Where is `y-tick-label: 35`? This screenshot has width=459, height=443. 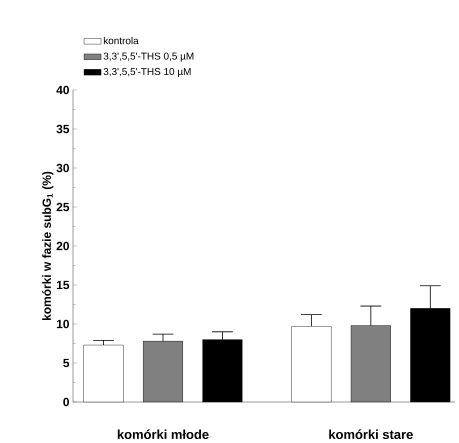
y-tick-label: 35 is located at coordinates (63, 129).